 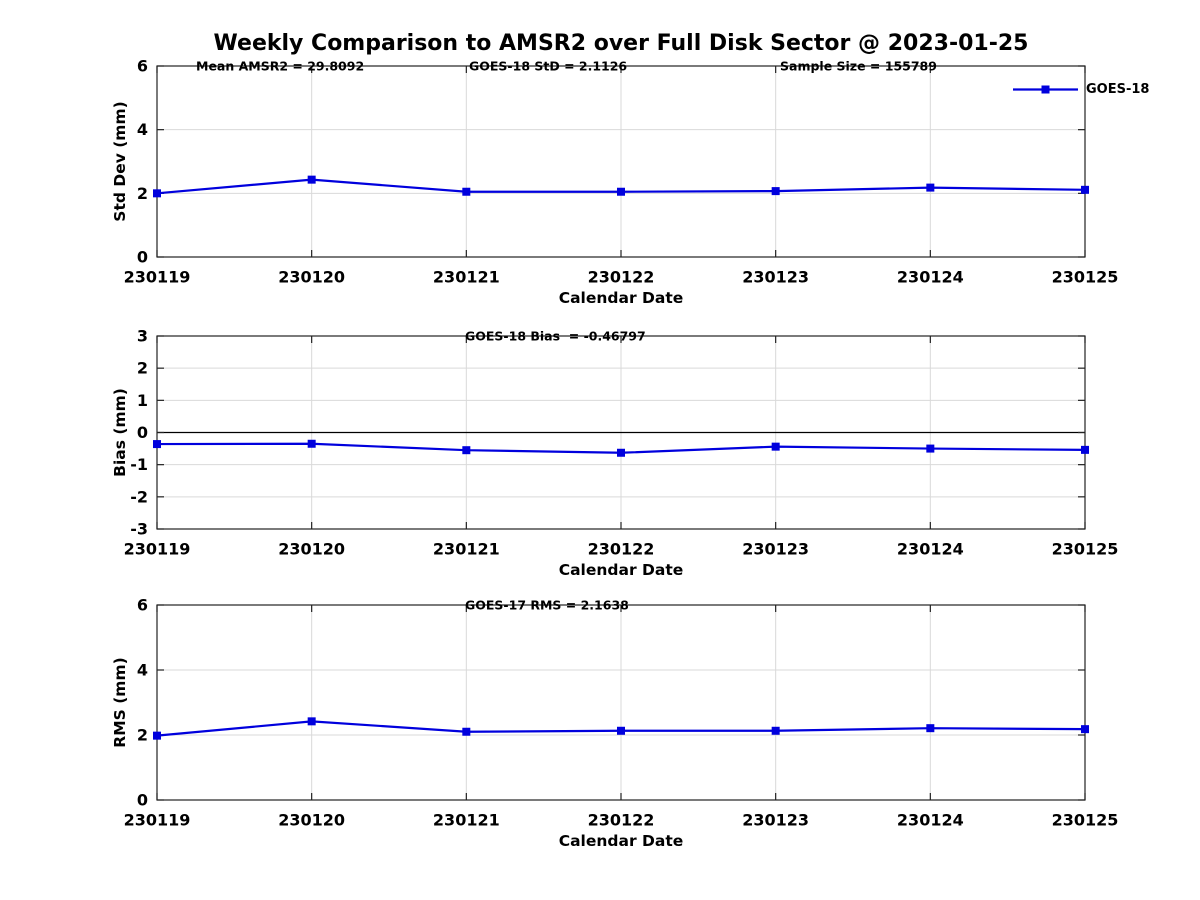 I want to click on annotation-text: GOES-18 Bias = -0.46797, so click(x=555, y=336).